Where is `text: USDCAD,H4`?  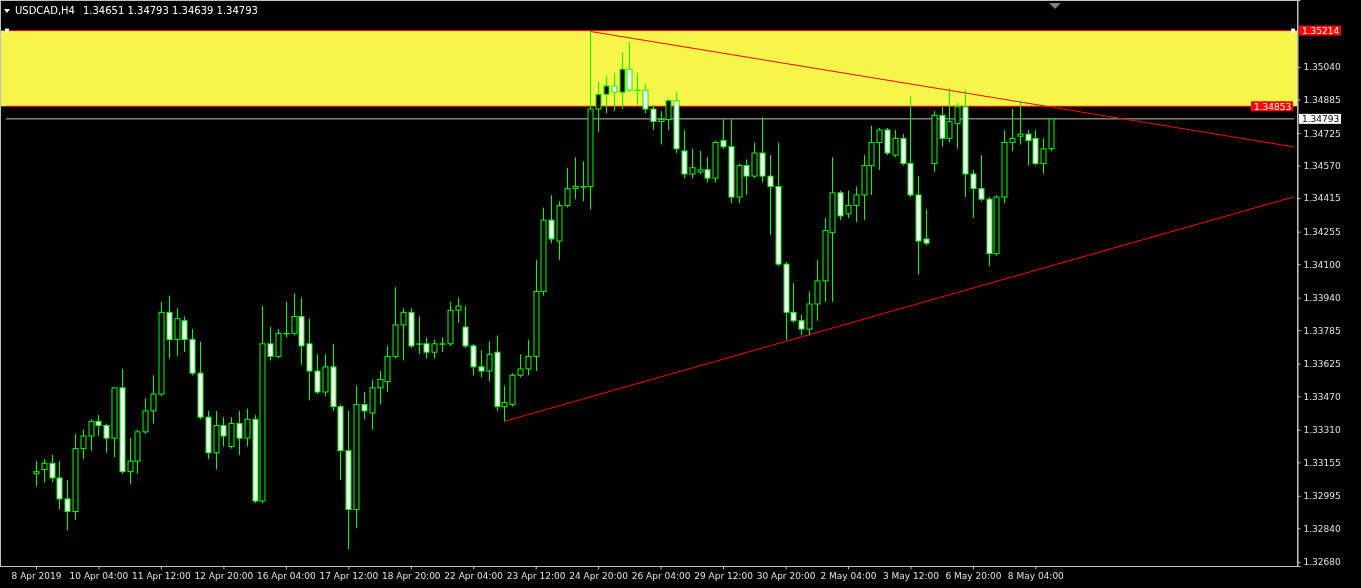 text: USDCAD,H4 is located at coordinates (45, 10).